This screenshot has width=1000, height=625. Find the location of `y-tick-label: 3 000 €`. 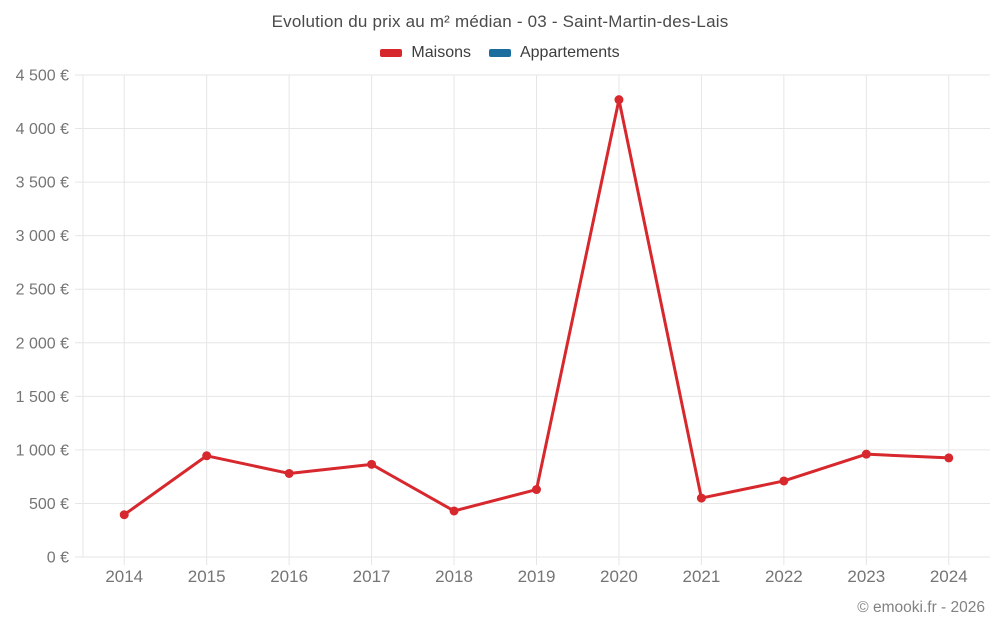

y-tick-label: 3 000 € is located at coordinates (42, 236).